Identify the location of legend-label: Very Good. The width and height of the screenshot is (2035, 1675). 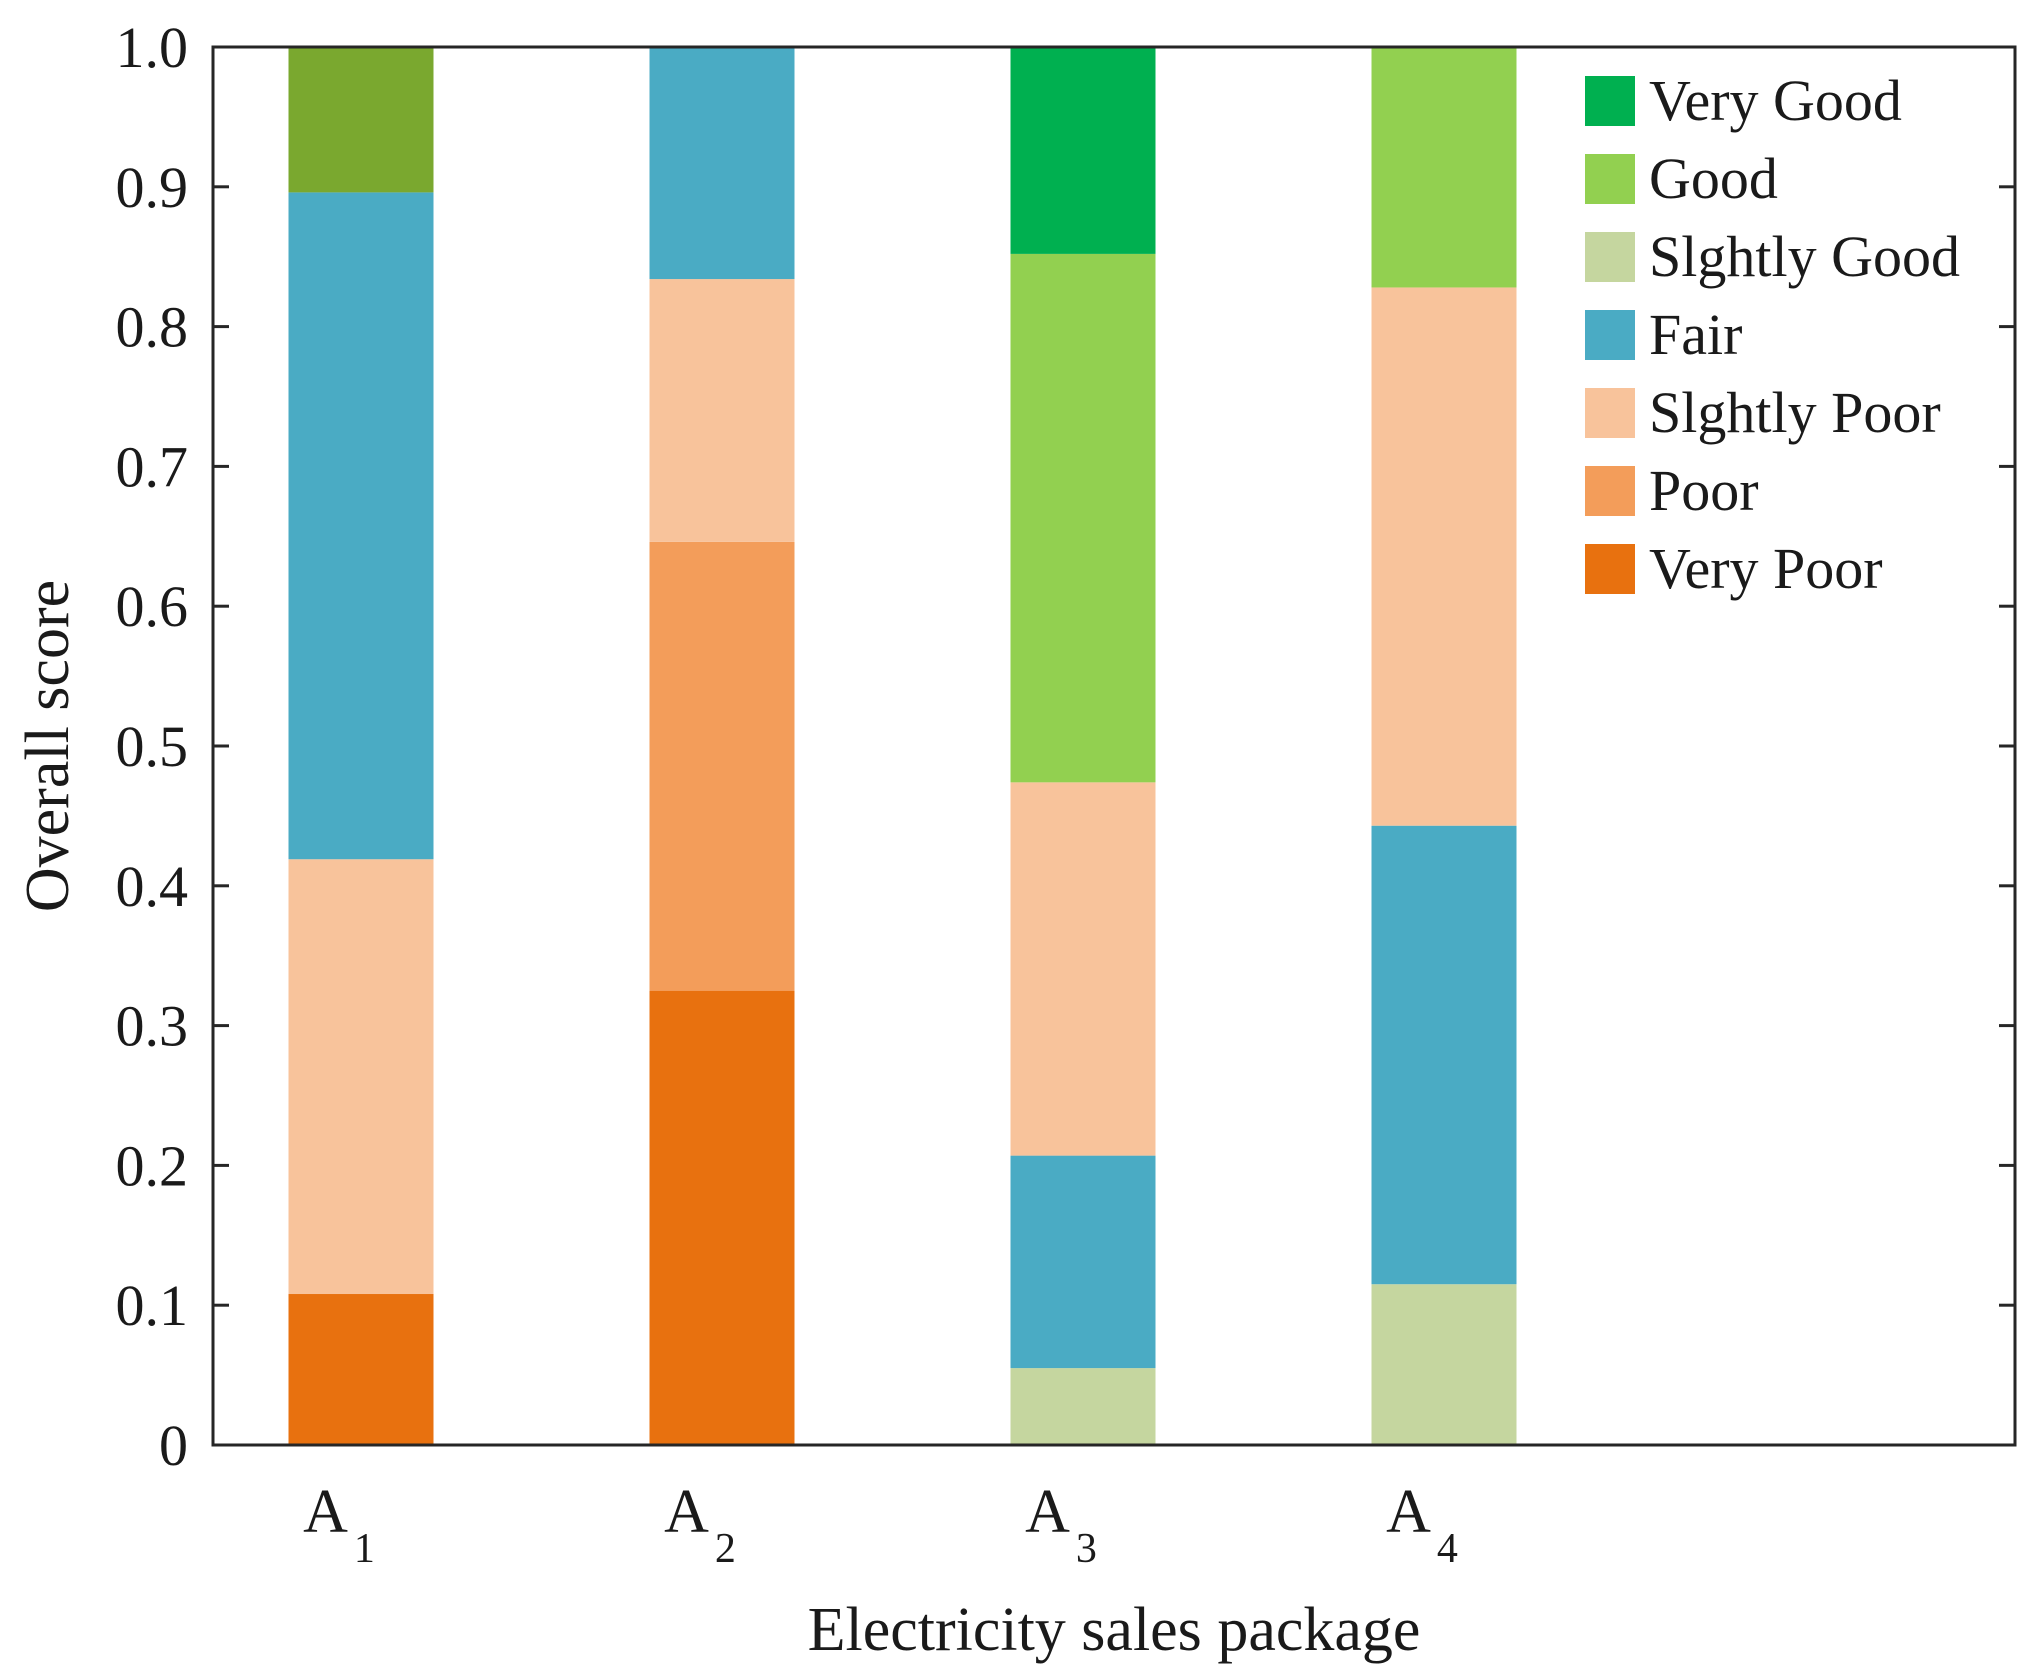
(1775, 100).